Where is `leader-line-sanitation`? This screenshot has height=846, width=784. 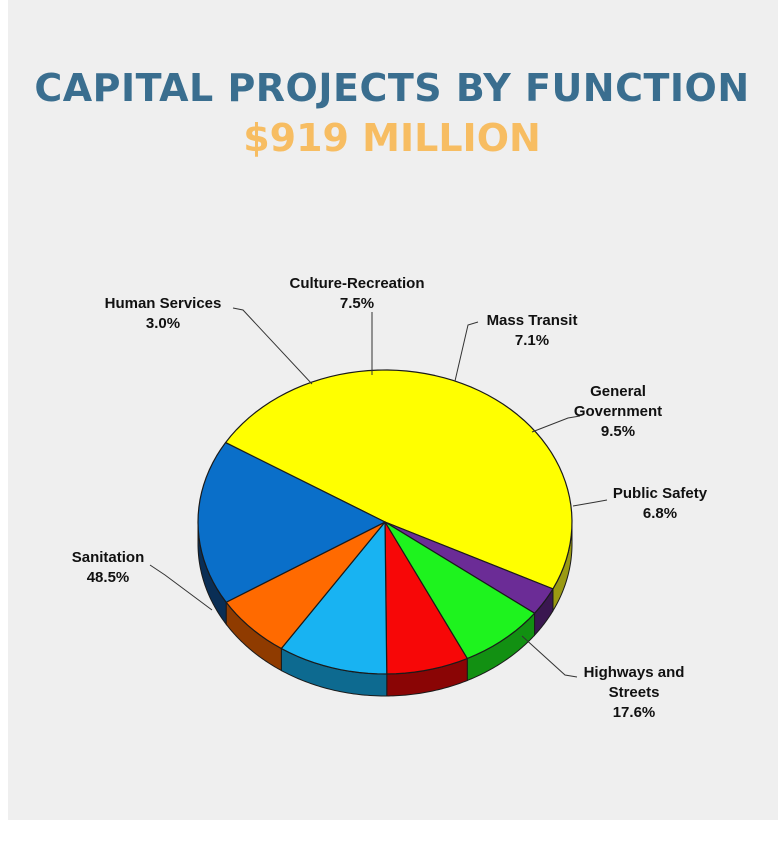
leader-line-sanitation is located at coordinates (181, 587).